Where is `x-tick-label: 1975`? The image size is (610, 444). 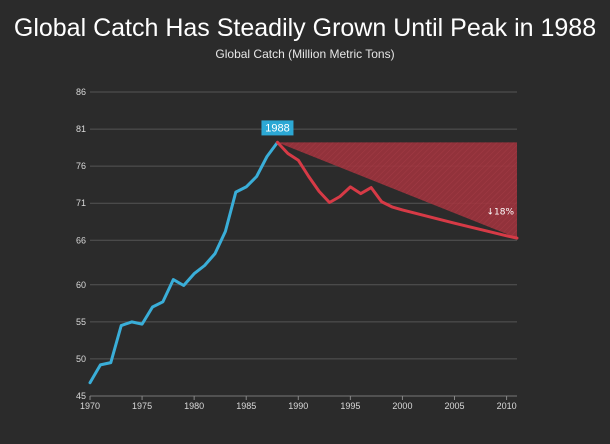
x-tick-label: 1975 is located at coordinates (142, 406).